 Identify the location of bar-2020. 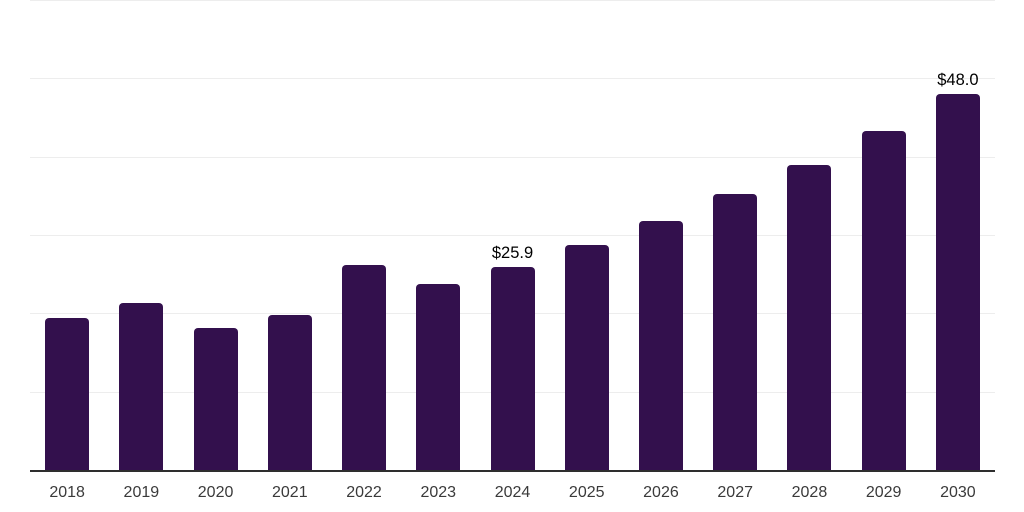
(215, 399).